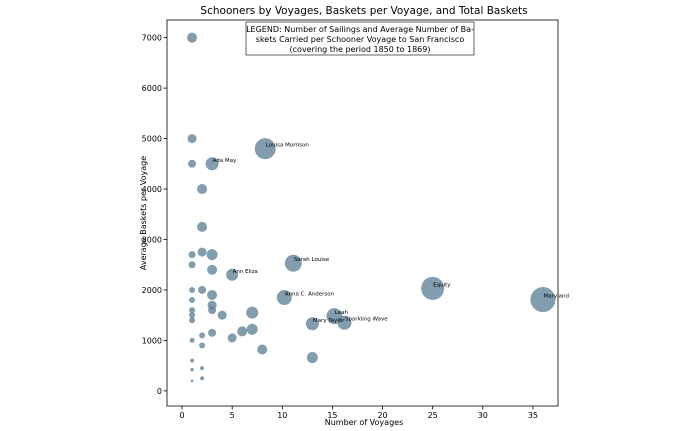 The height and width of the screenshot is (431, 700). What do you see at coordinates (360, 49) in the screenshot?
I see `legend-line-3: (covering the period 1850 to 1869)` at bounding box center [360, 49].